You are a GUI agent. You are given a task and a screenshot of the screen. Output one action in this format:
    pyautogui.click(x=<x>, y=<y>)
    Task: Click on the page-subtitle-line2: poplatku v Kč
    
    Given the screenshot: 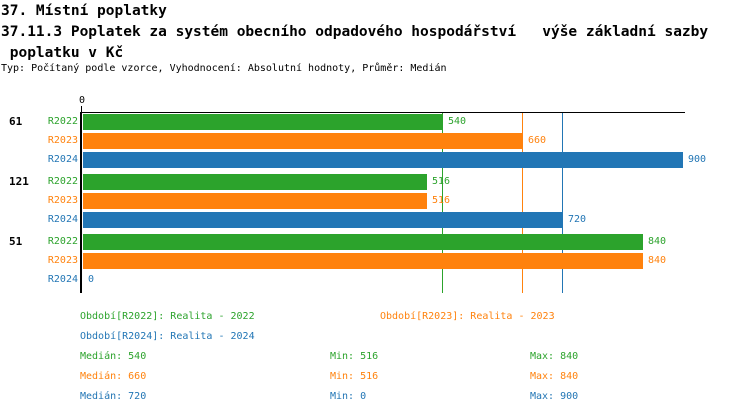 What is the action you would take?
    pyautogui.click(x=62, y=53)
    